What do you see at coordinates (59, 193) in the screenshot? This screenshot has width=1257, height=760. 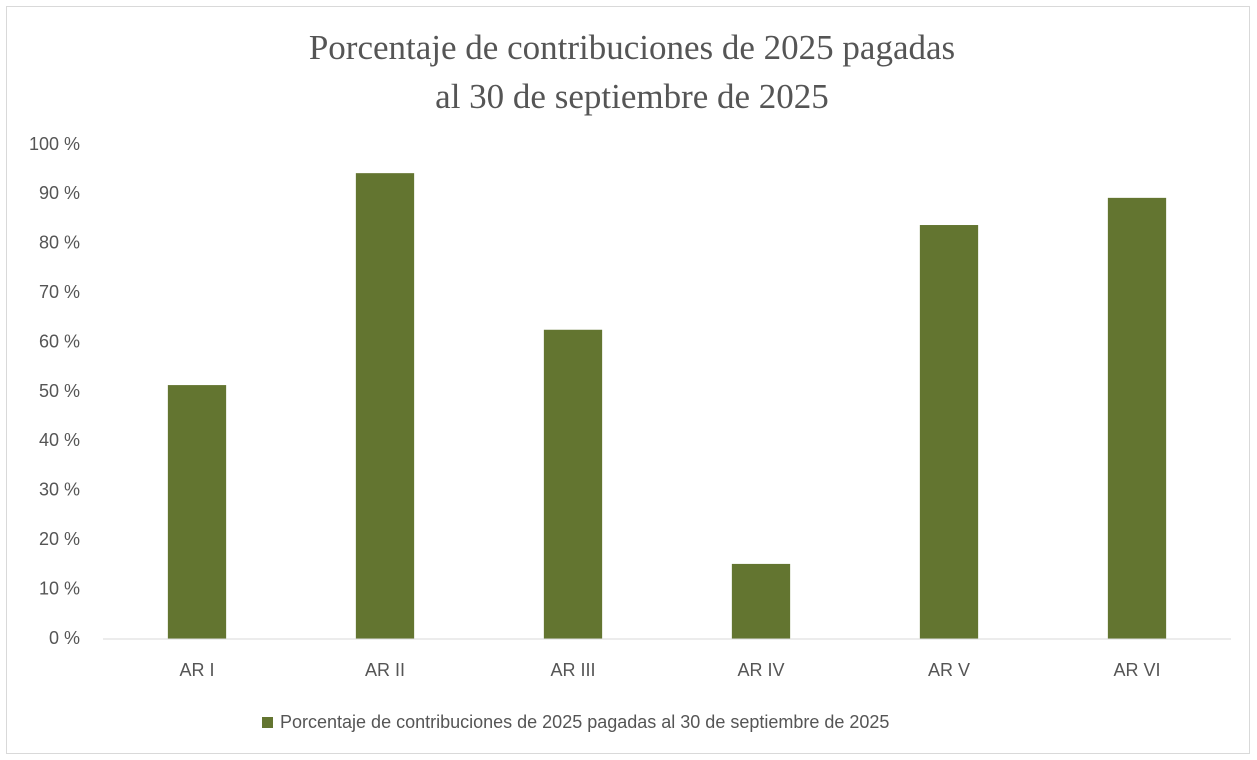 I see `y-tick-label: 90 %` at bounding box center [59, 193].